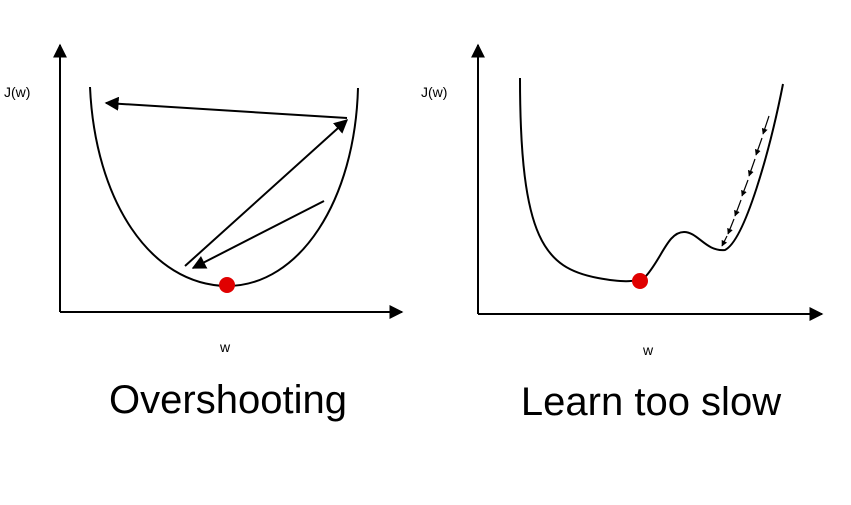 Image resolution: width=851 pixels, height=505 pixels. Describe the element at coordinates (225, 347) in the screenshot. I see `left-x-axis-label: w` at that location.